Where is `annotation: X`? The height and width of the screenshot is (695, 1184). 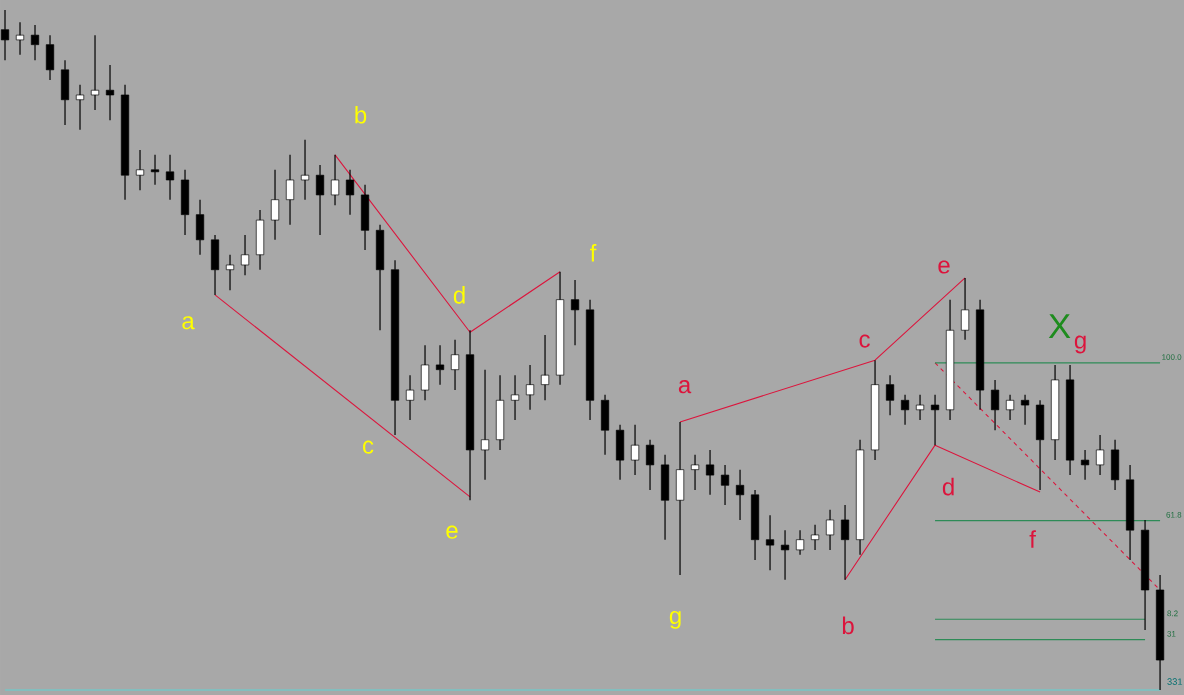 annotation: X is located at coordinates (1059, 326).